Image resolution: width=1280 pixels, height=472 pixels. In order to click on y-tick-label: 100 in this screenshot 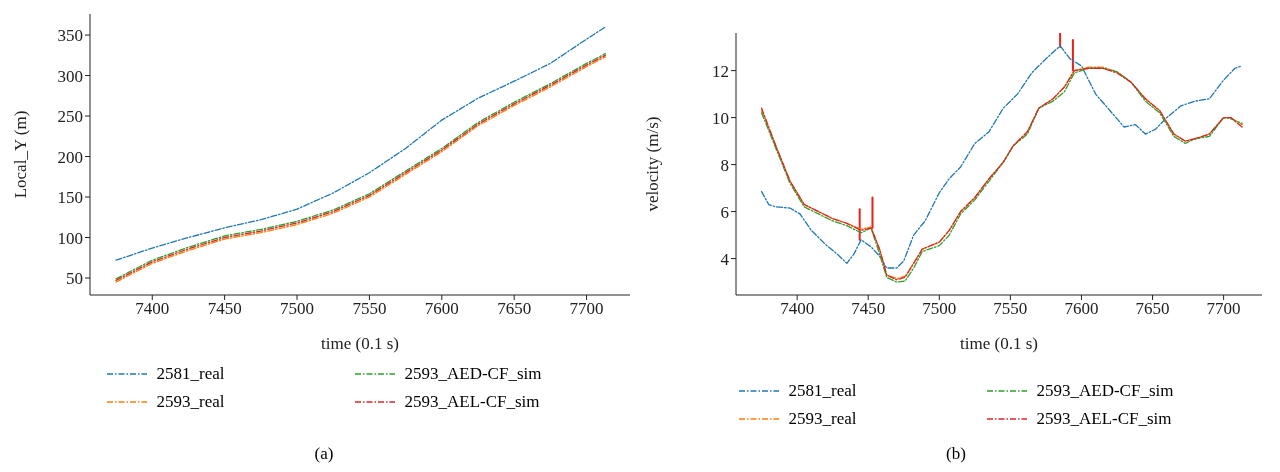, I will do `click(70, 238)`.